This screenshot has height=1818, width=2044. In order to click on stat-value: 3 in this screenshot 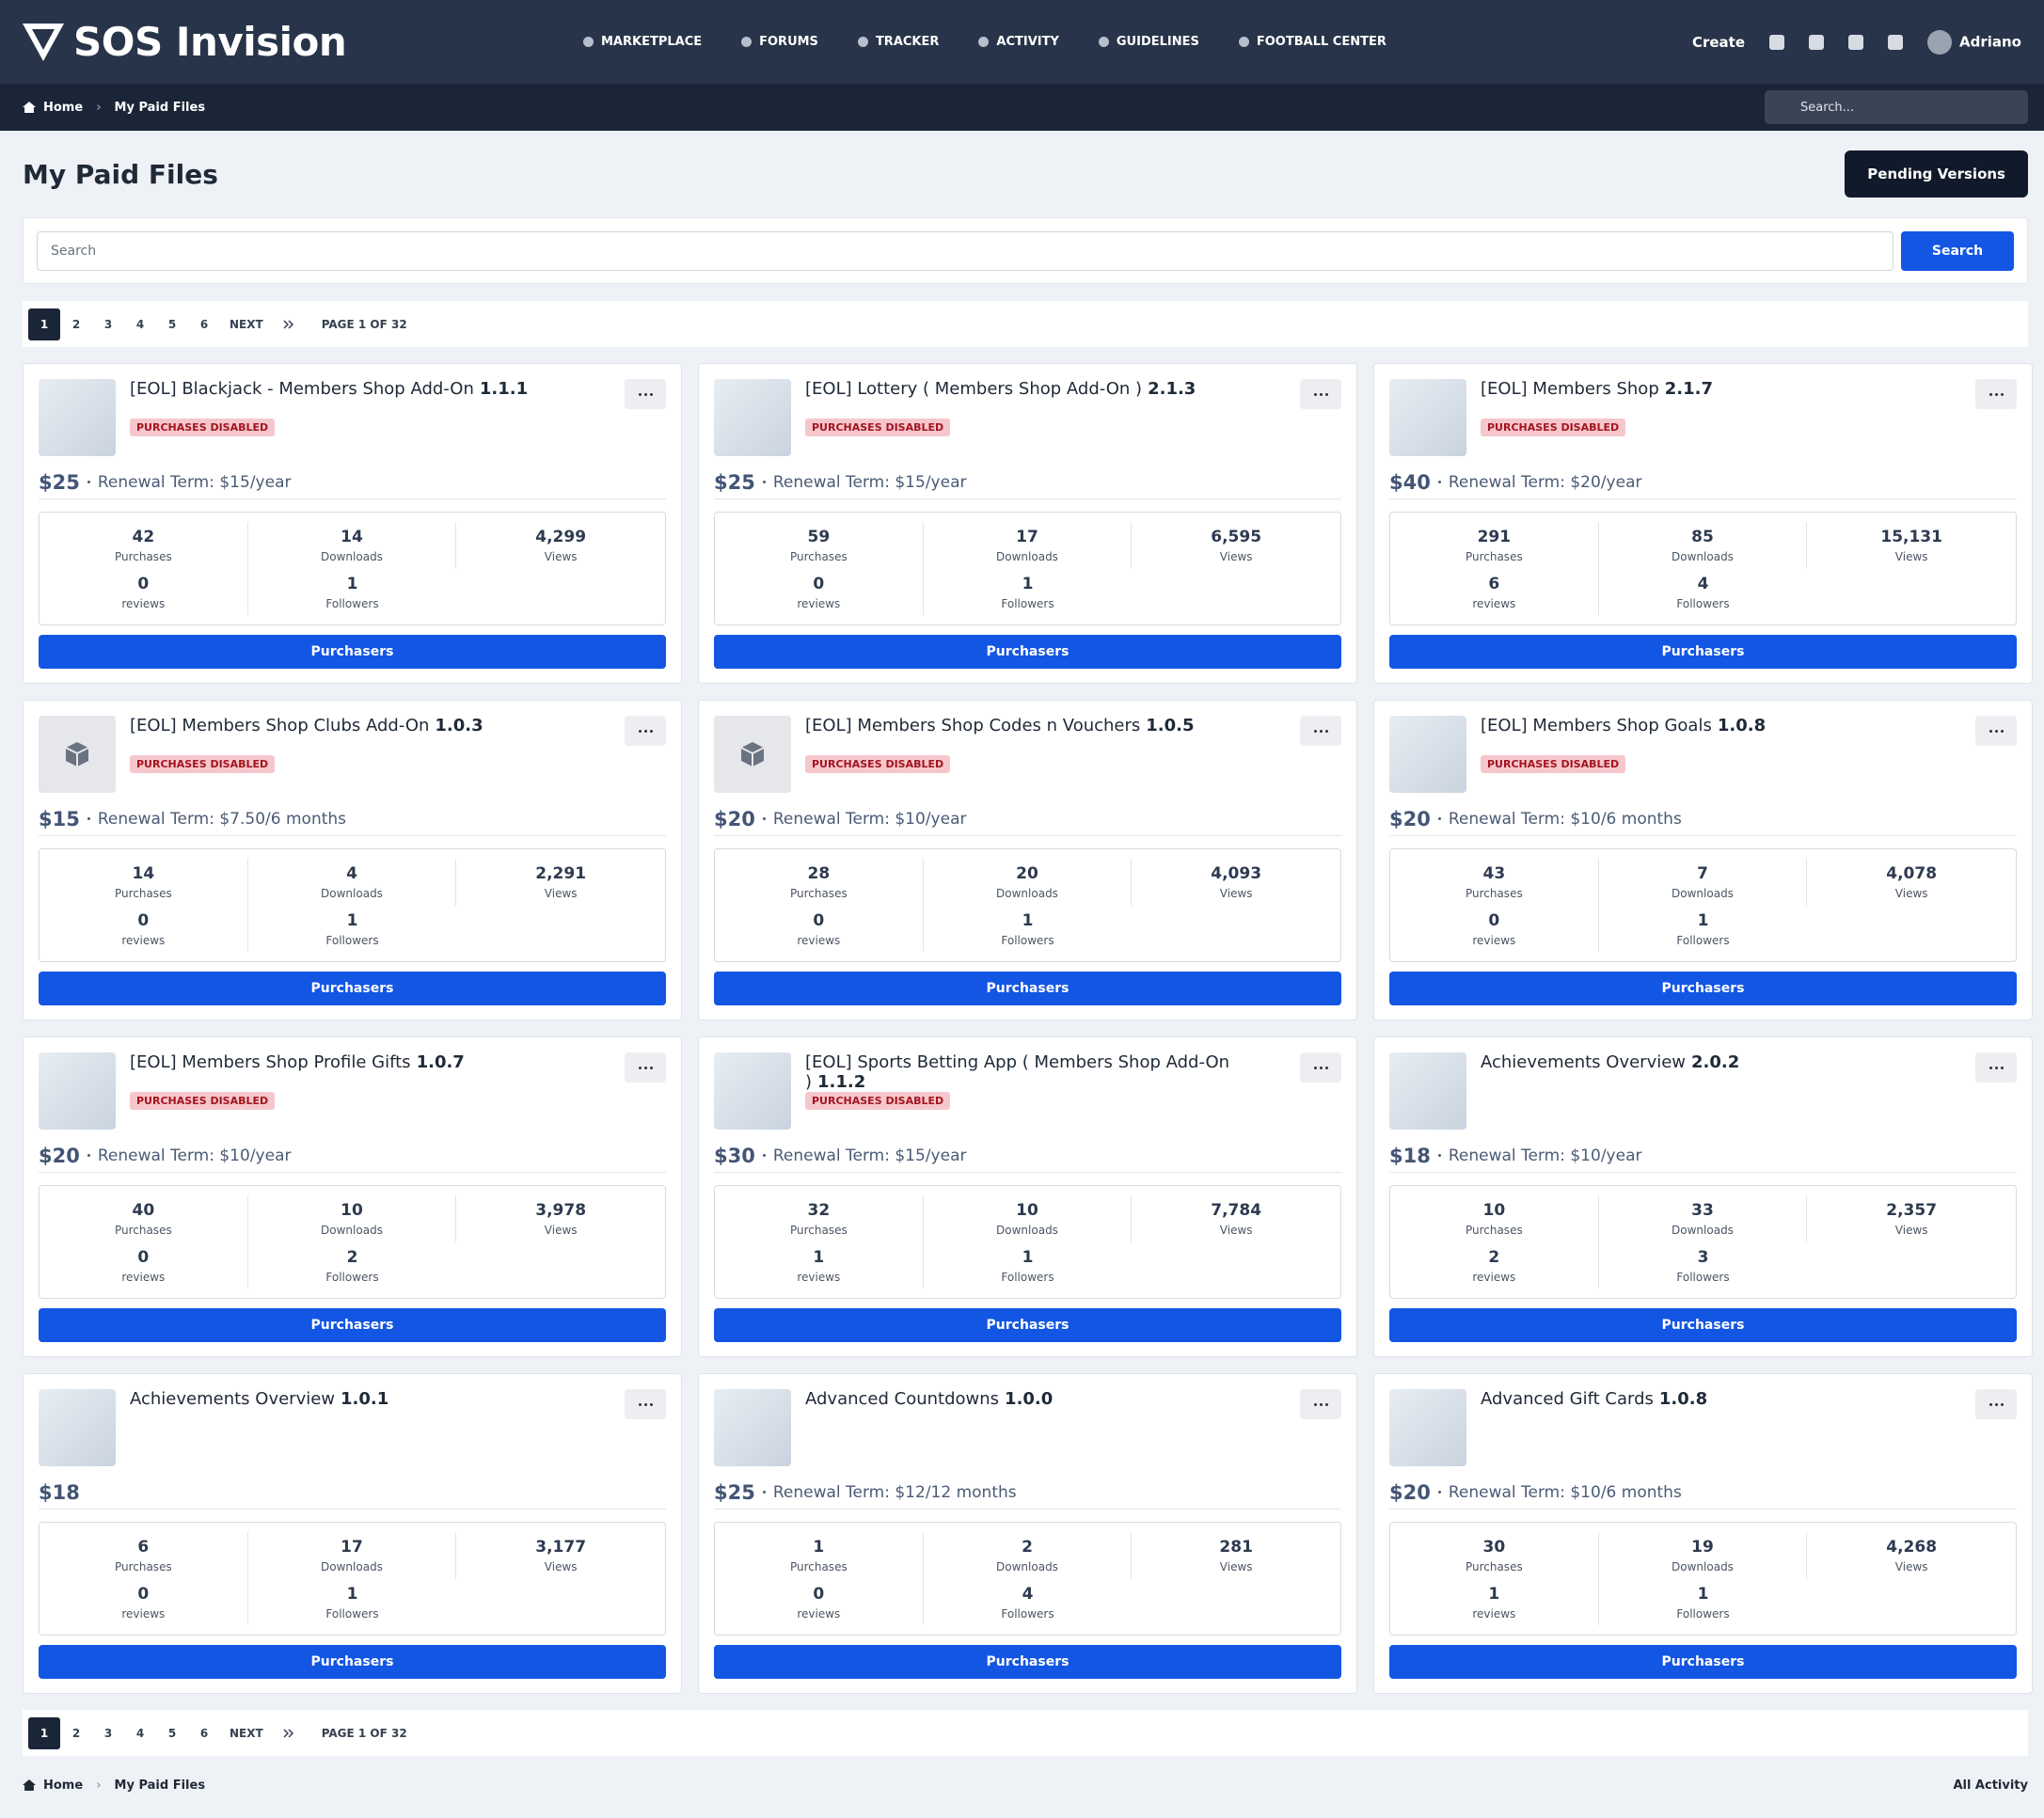, I will do `click(1703, 1257)`.